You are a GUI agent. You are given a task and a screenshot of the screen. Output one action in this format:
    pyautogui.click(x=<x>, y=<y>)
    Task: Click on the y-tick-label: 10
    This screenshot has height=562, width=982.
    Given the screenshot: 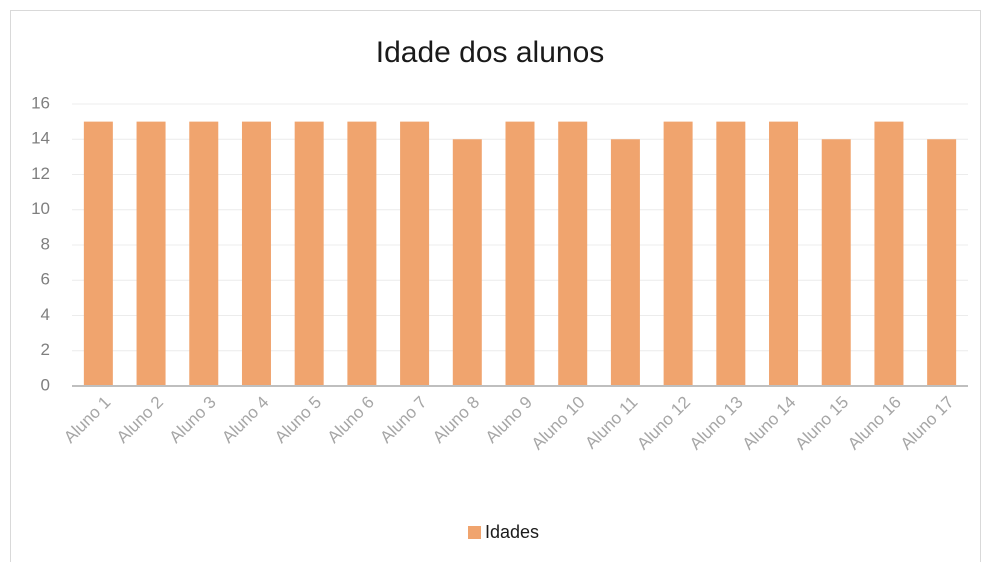 What is the action you would take?
    pyautogui.click(x=40, y=208)
    